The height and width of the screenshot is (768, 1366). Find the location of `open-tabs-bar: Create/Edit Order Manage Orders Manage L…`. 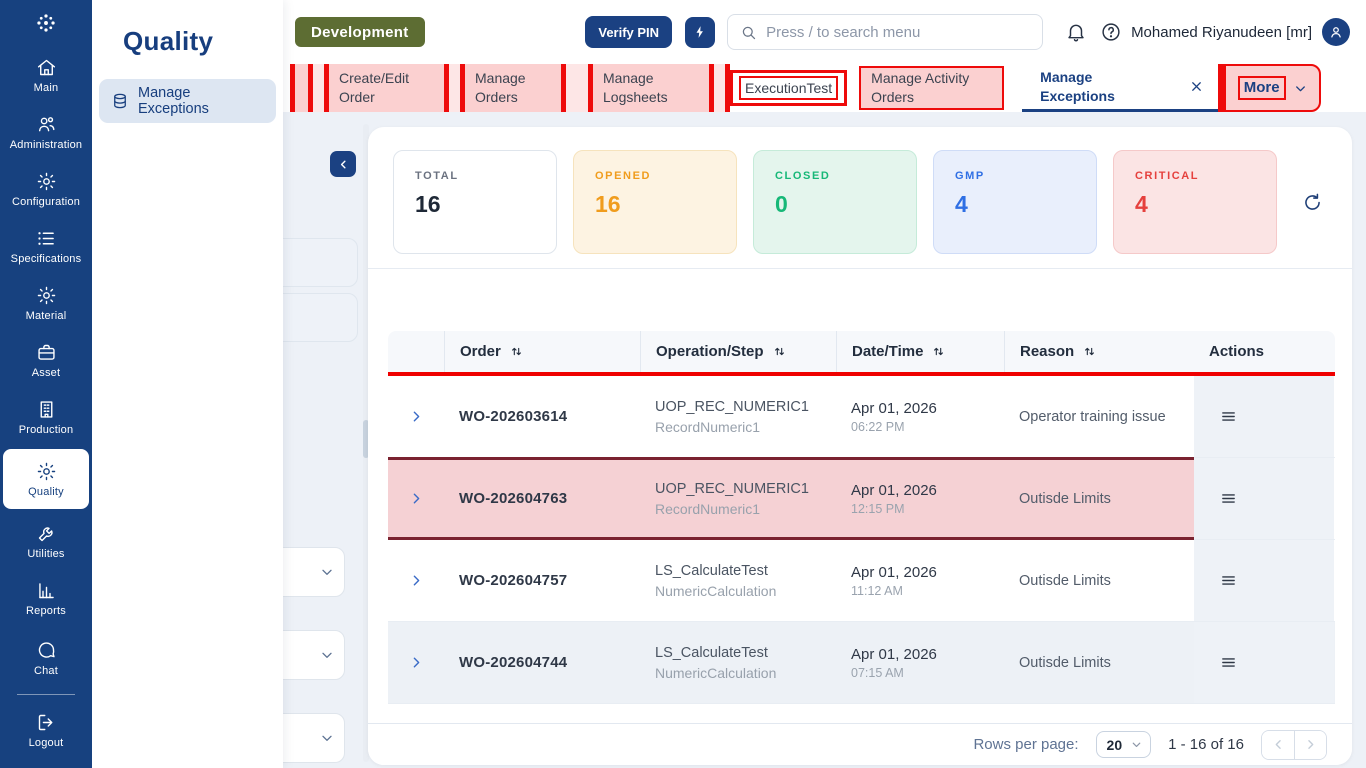

open-tabs-bar: Create/Edit Order Manage Orders Manage L… is located at coordinates (824, 88).